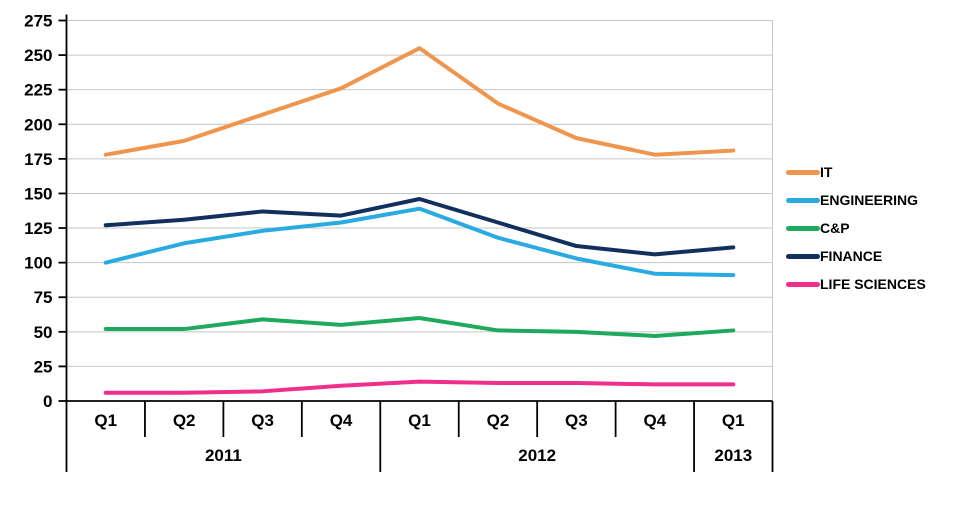 The height and width of the screenshot is (530, 962). I want to click on y-axis-label: 275, so click(38, 21).